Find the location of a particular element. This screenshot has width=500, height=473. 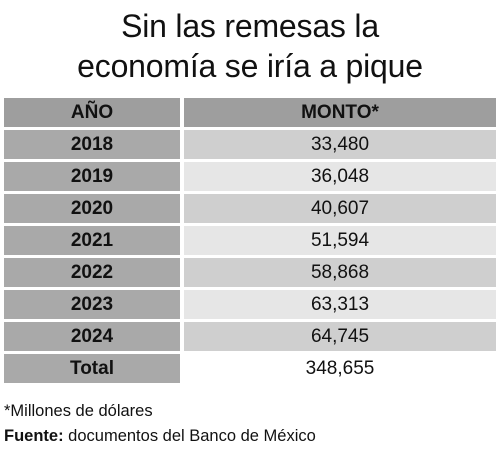

column-header-year: AÑO is located at coordinates (92, 112).